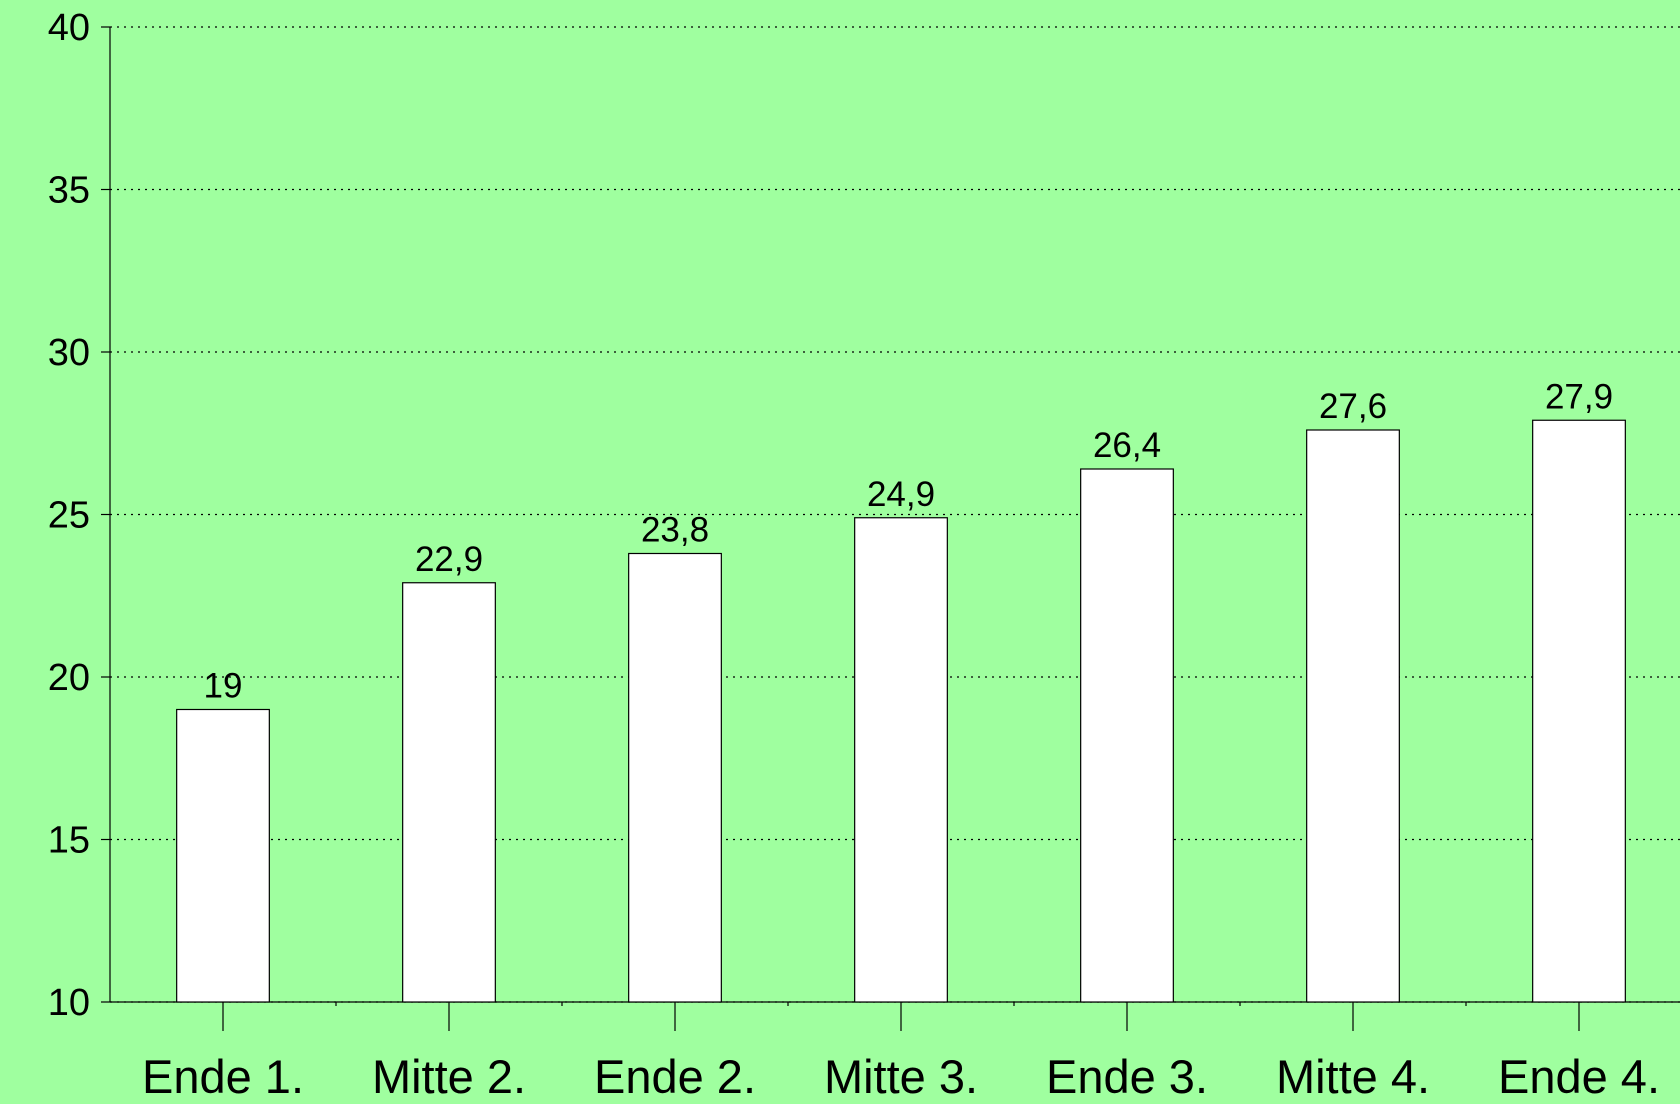 This screenshot has height=1104, width=1680. Describe the element at coordinates (69, 191) in the screenshot. I see `y-tick-label: 35` at that location.